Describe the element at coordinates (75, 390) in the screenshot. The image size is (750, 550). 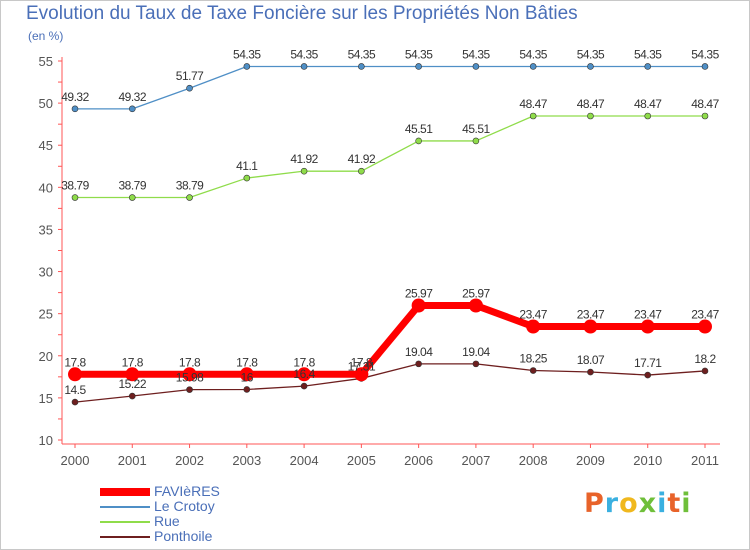
I see `data-label: 14.5` at that location.